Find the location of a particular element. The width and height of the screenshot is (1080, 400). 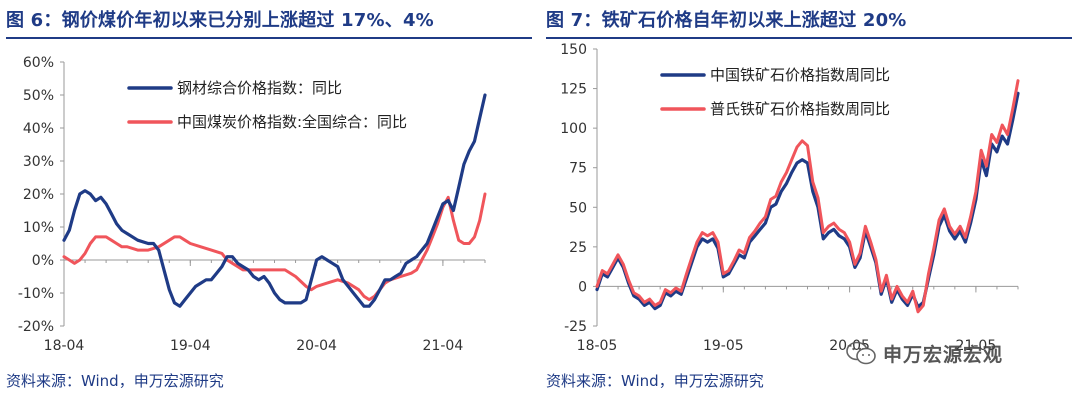

y-tick-label: 75 is located at coordinates (578, 169).